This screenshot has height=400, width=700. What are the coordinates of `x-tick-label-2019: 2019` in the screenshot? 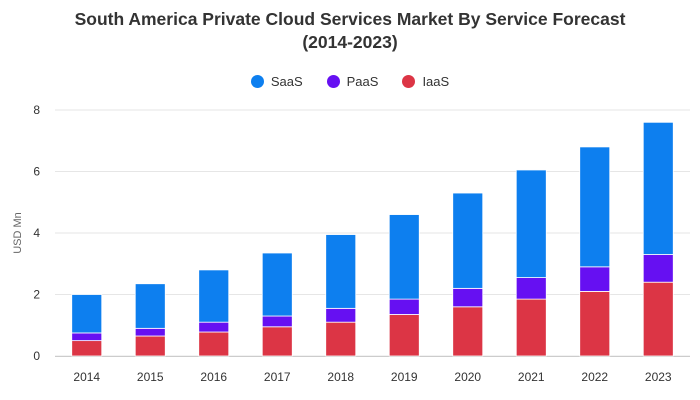 It's located at (404, 377).